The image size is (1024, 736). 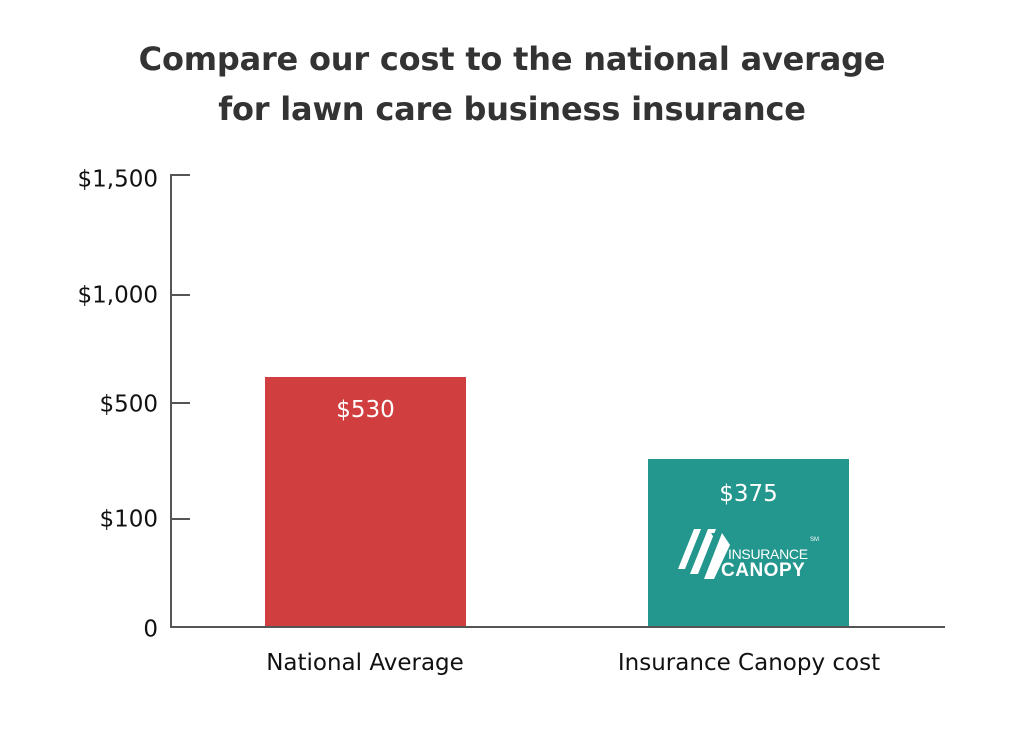 I want to click on y-tick-label-500: $500, so click(x=128, y=404).